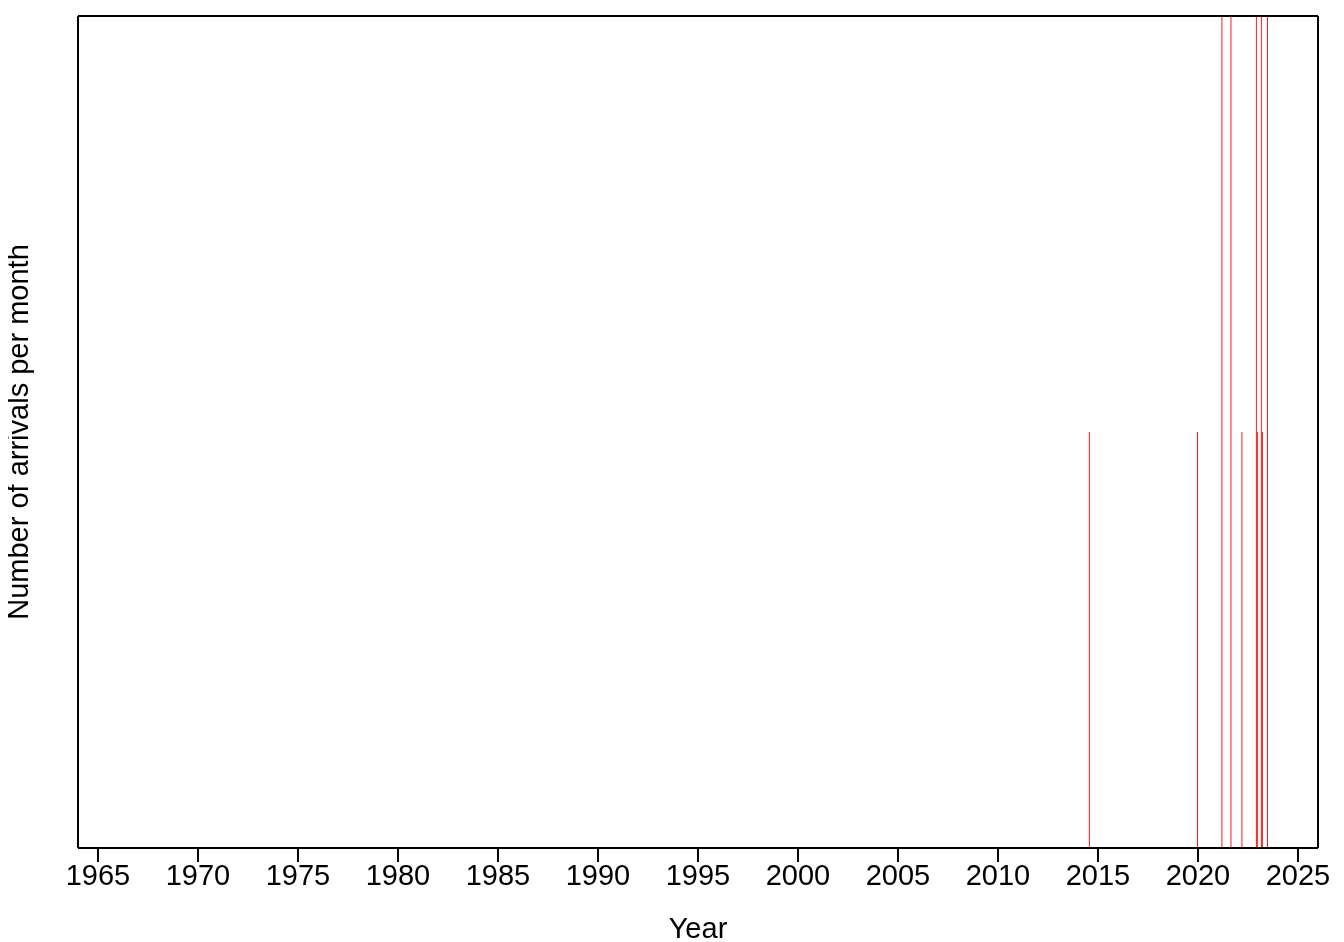  What do you see at coordinates (498, 874) in the screenshot?
I see `x-tick-label: 1985` at bounding box center [498, 874].